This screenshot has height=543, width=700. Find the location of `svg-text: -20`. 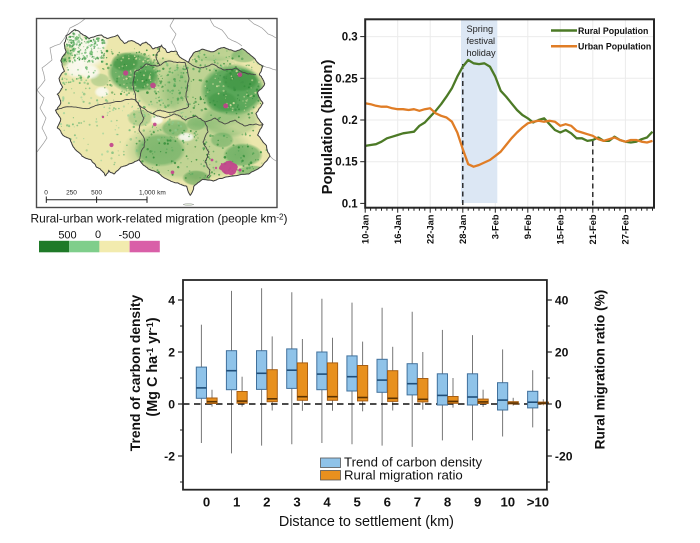

svg-text: -20 is located at coordinates (564, 457).